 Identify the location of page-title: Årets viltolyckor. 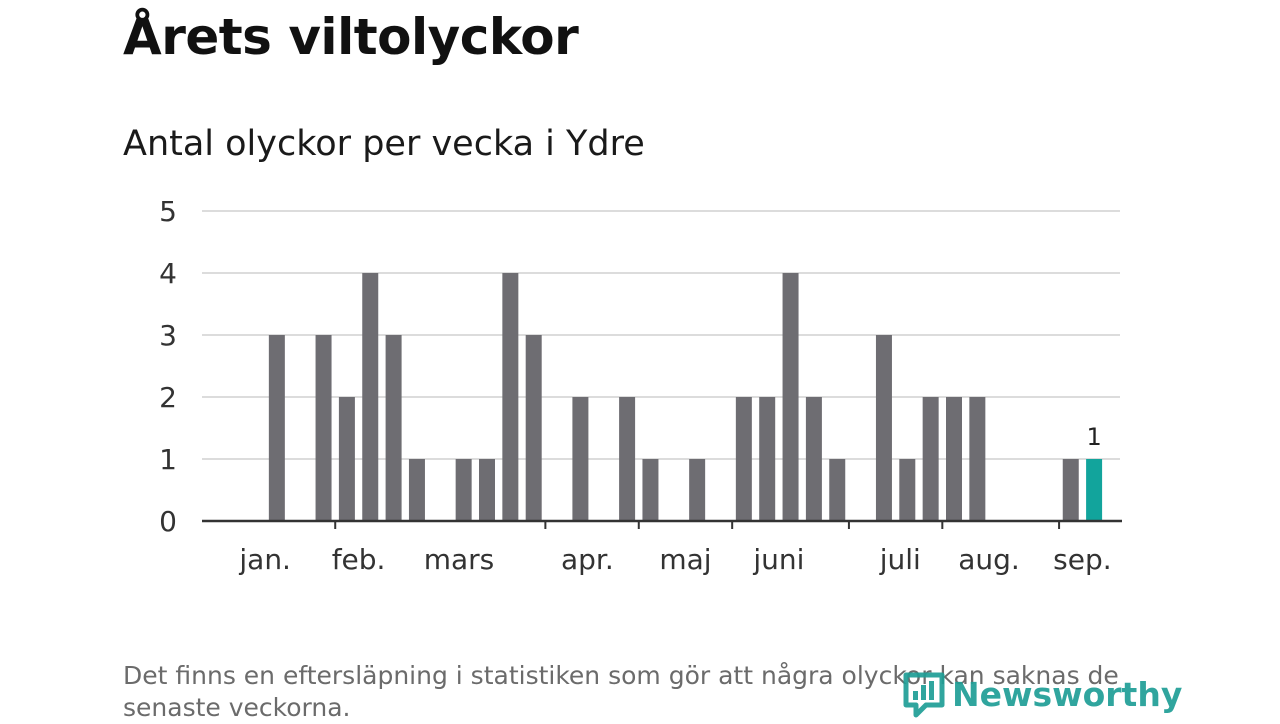
(351, 37).